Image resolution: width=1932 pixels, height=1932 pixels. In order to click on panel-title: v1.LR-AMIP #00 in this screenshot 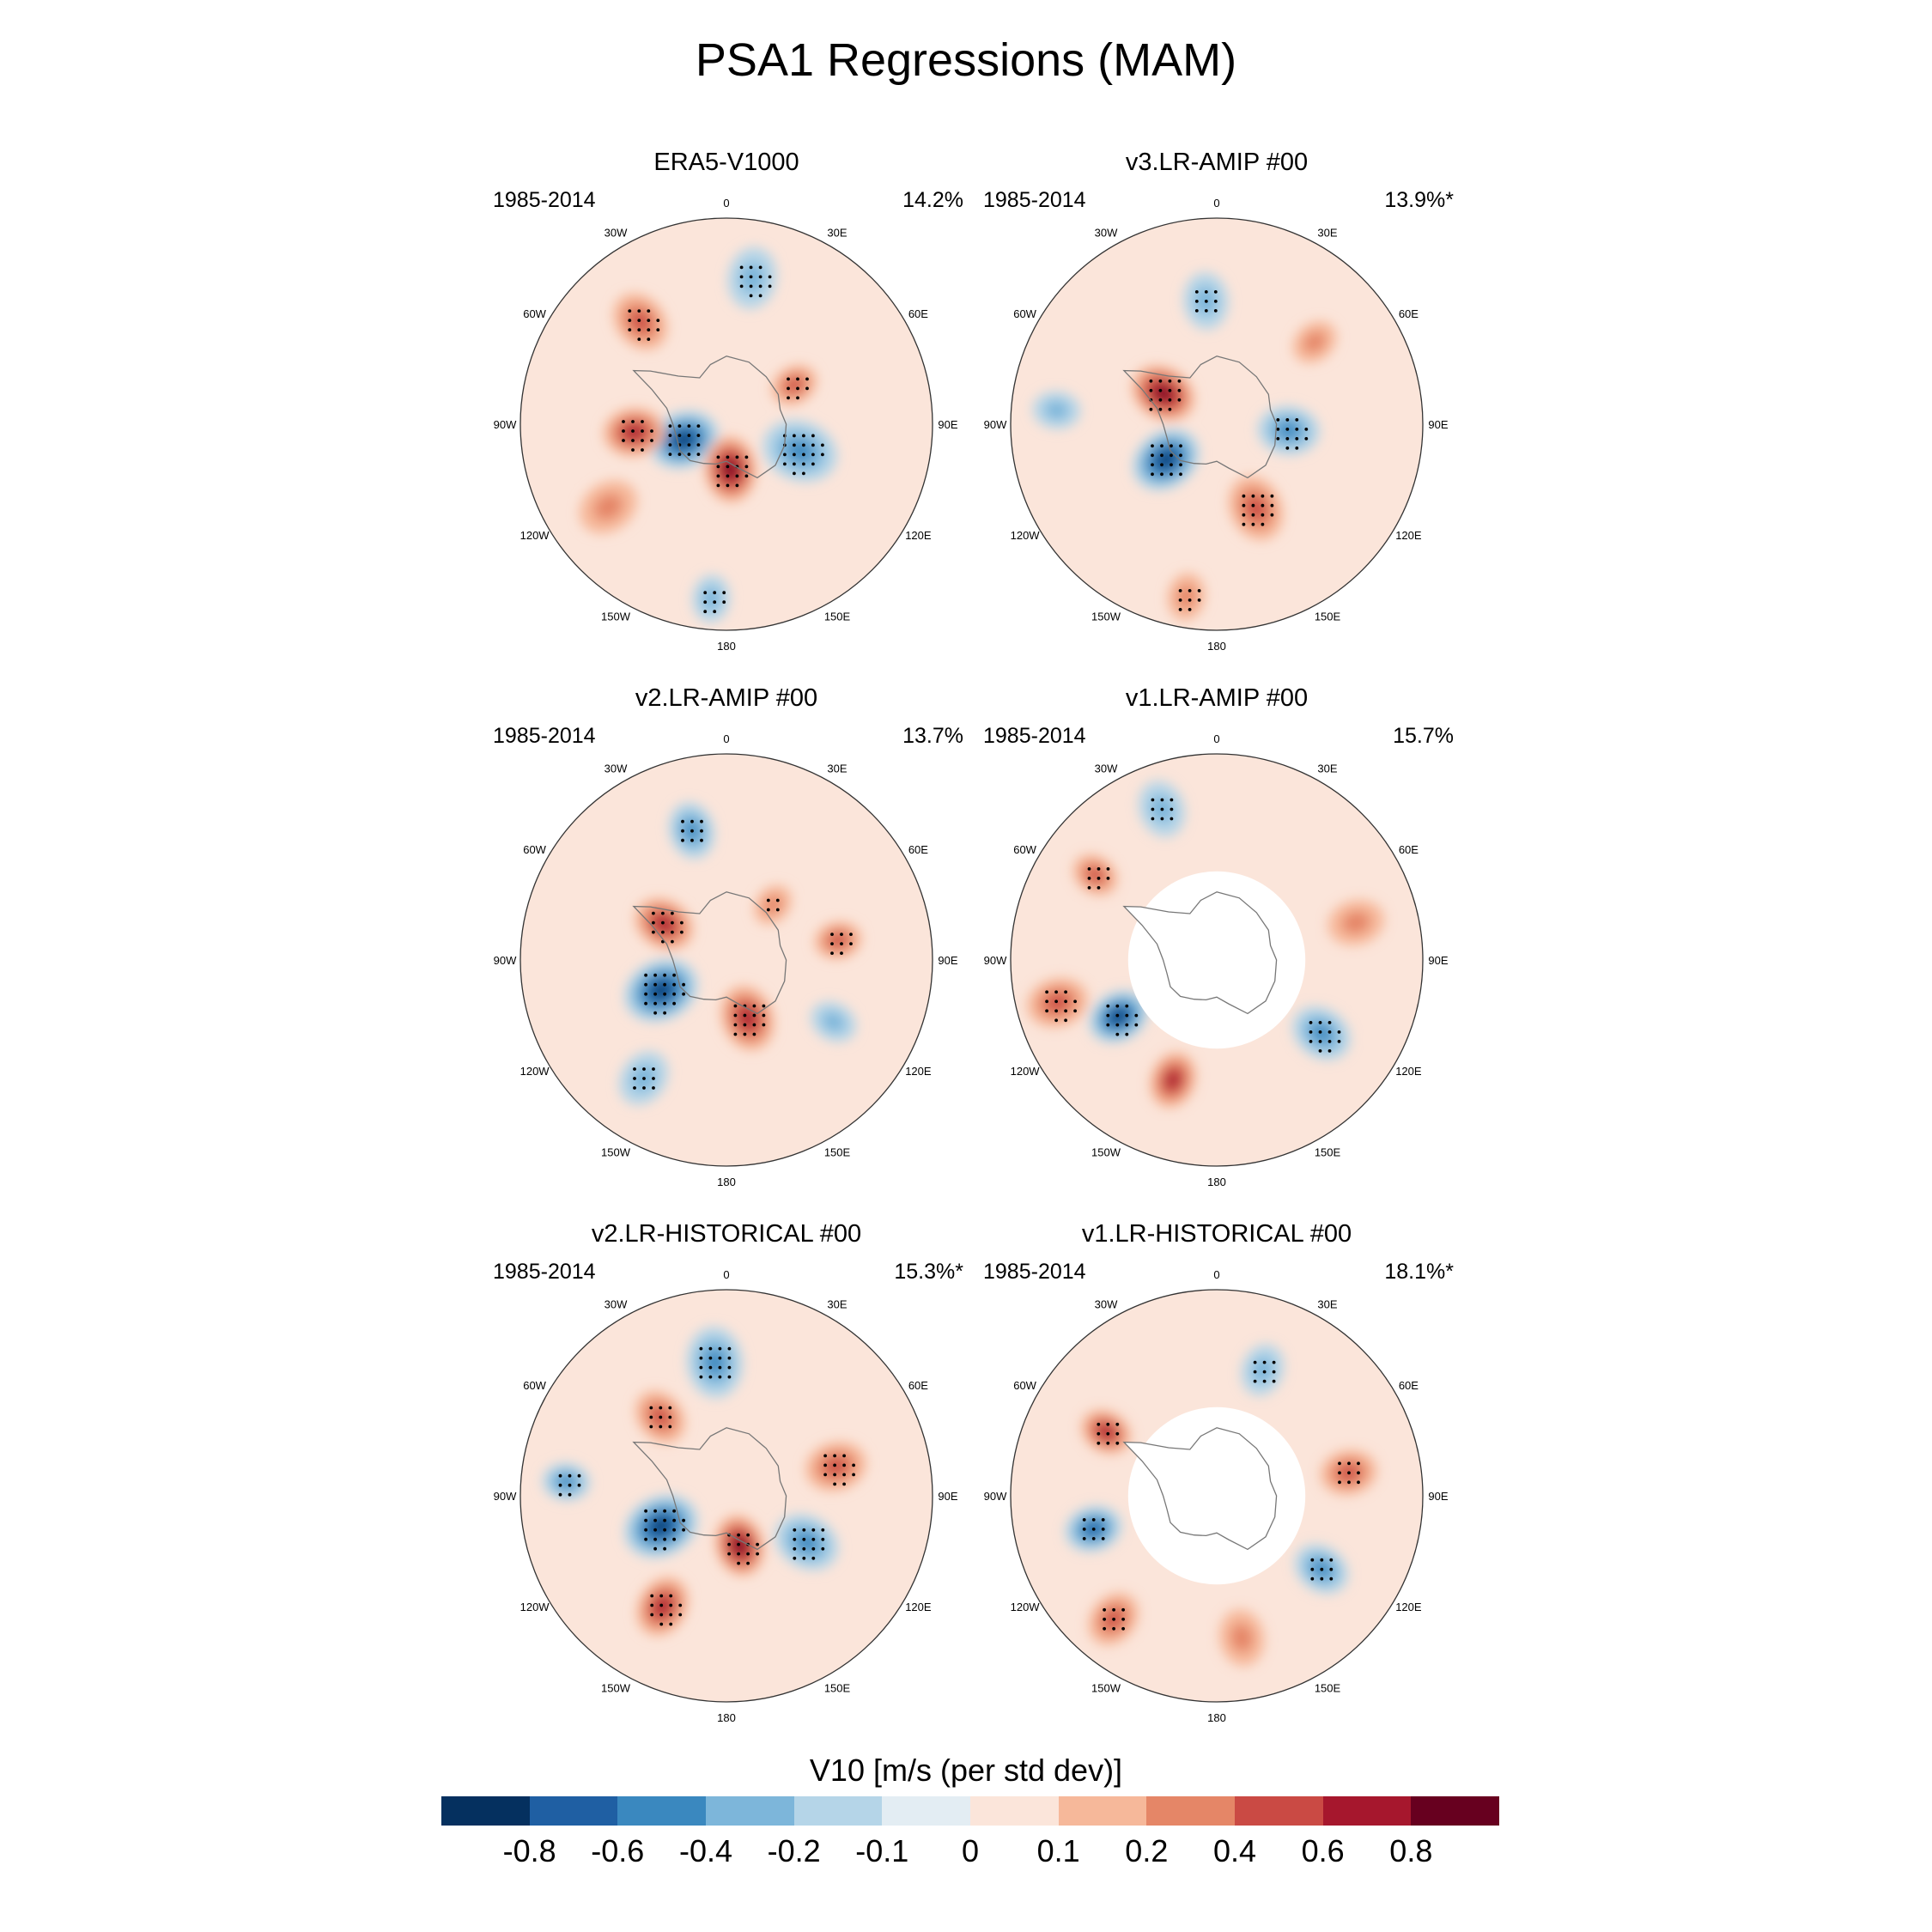, I will do `click(1217, 698)`.